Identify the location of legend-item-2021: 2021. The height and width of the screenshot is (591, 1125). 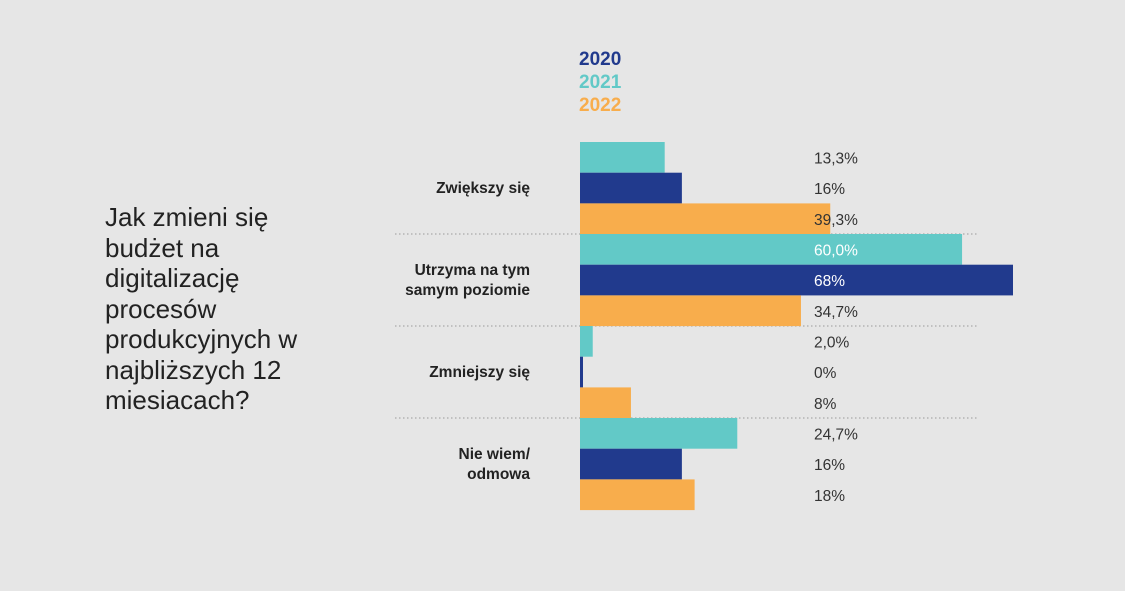
(600, 82).